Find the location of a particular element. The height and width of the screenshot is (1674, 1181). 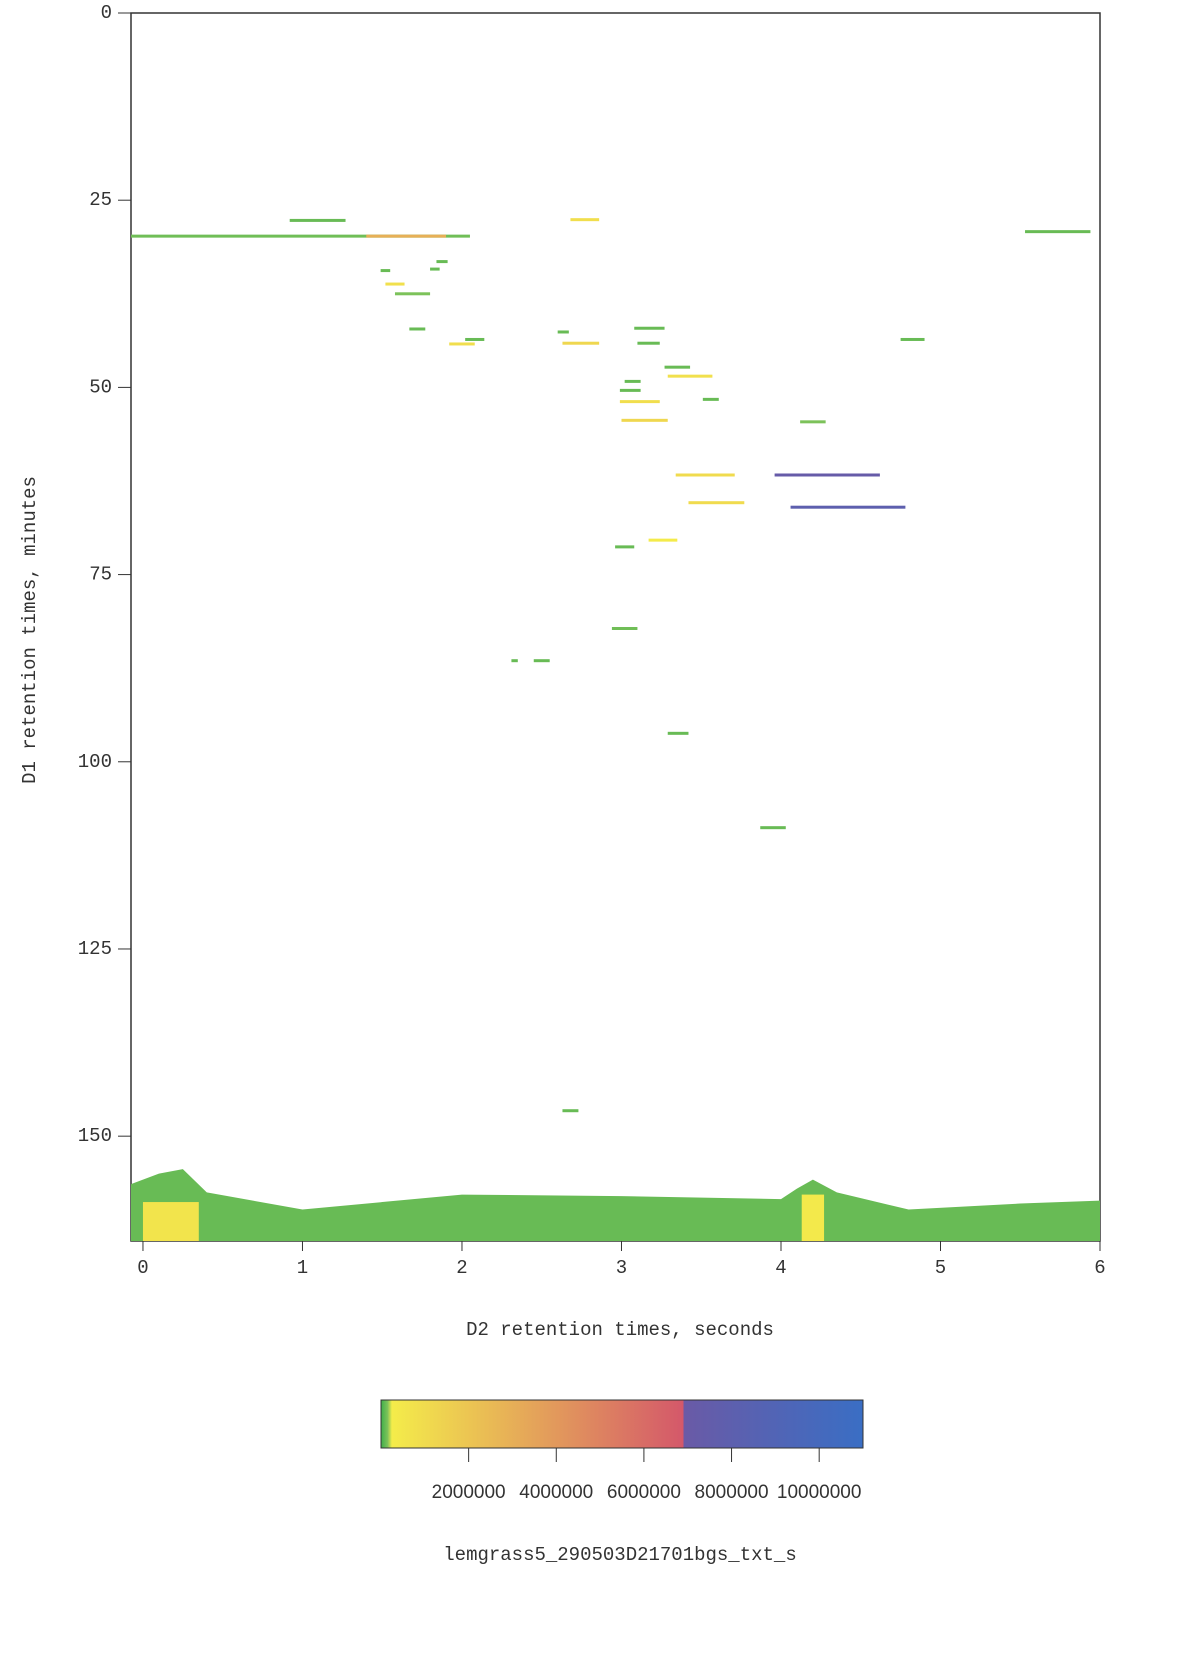

colorbar-tick-label: 10000000 is located at coordinates (819, 1492).